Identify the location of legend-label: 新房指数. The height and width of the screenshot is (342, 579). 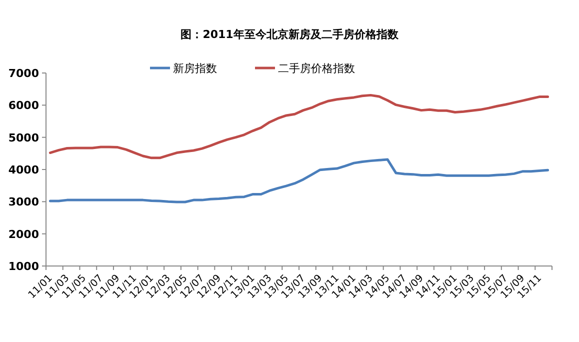
(195, 68).